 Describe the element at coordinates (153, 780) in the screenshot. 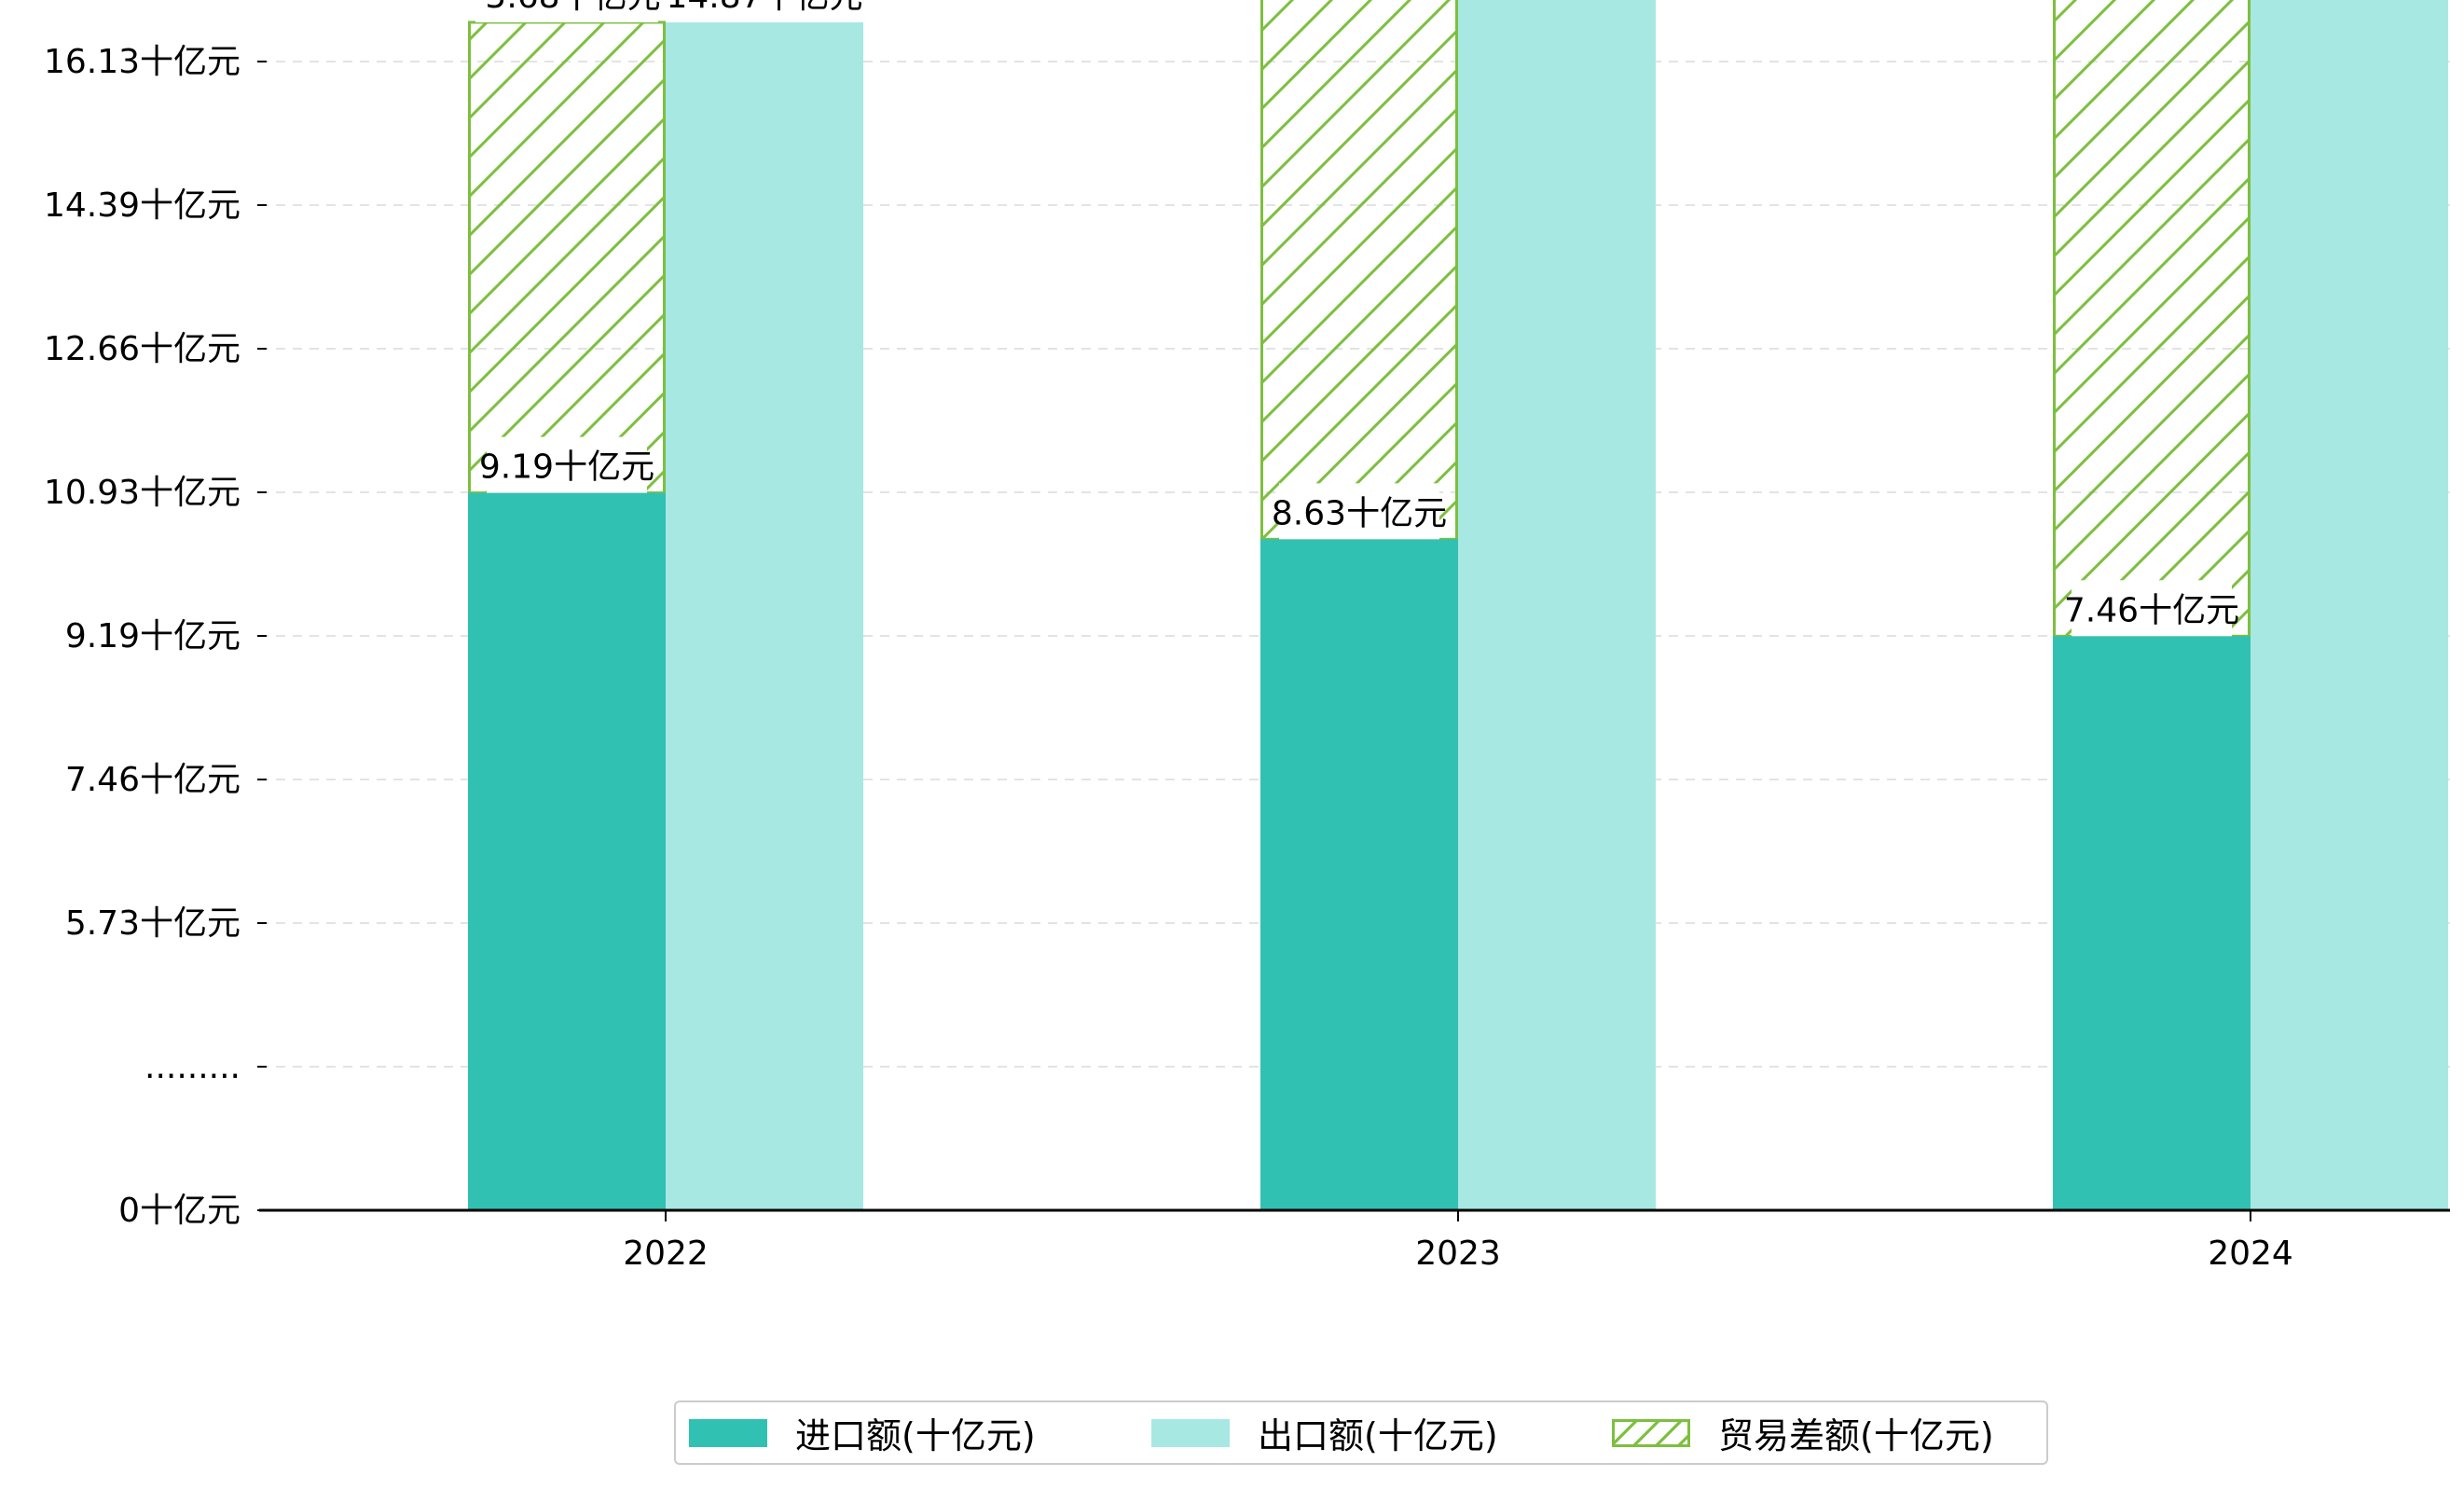

I see `y-tick-label: 7.46十亿元` at that location.